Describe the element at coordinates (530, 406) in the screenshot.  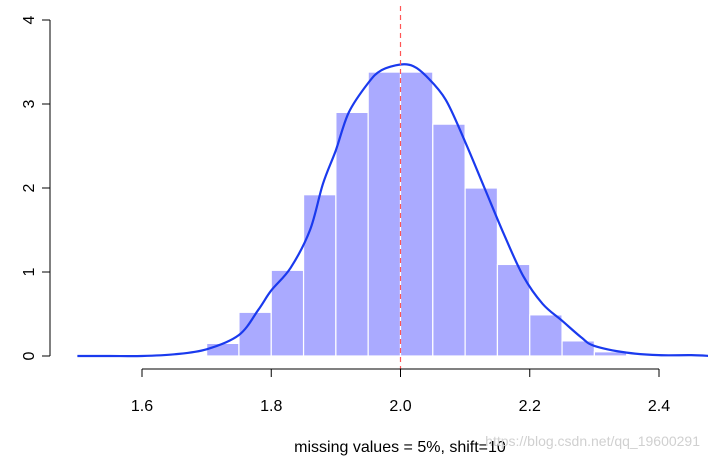
I see `x-tick-label: 2.2` at that location.